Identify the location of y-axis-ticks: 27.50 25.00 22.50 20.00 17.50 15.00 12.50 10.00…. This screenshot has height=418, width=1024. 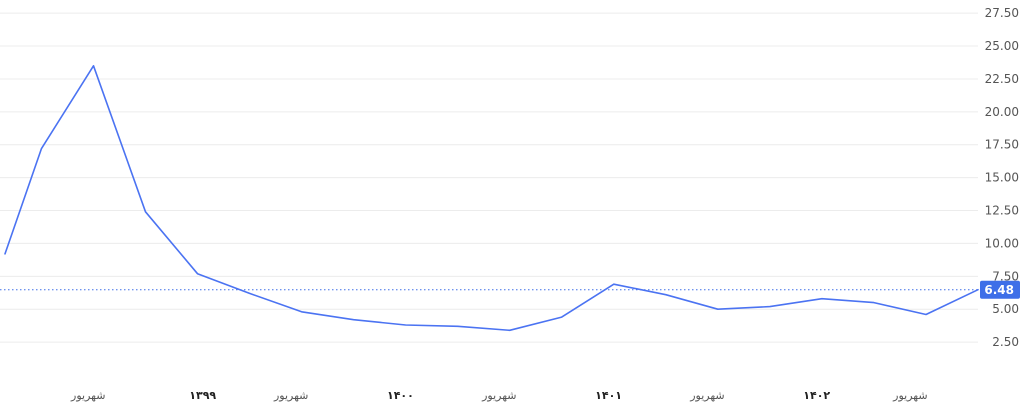
(1002, 177).